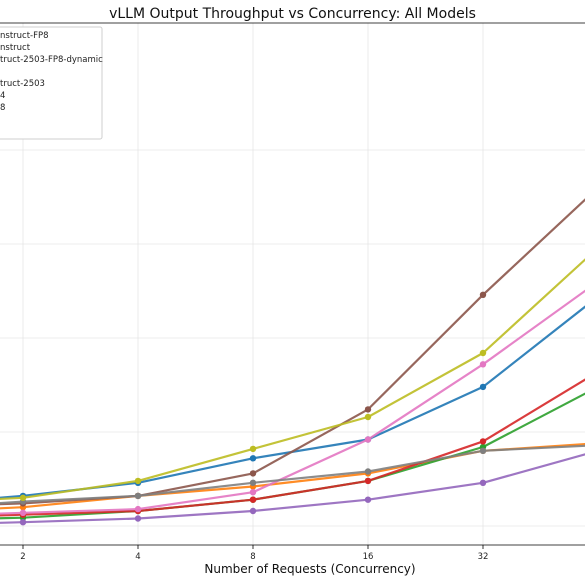 The width and height of the screenshot is (585, 585). I want to click on legend-entry: nstruct-FP8, so click(24, 36).